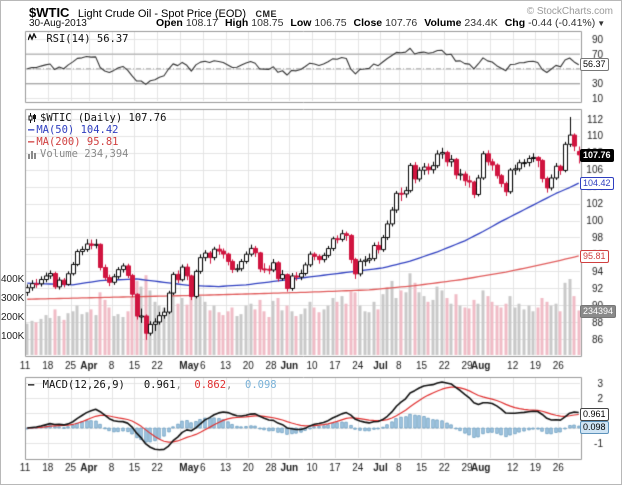  What do you see at coordinates (58, 23) in the screenshot?
I see `chart-date: 30-Aug-2013` at bounding box center [58, 23].